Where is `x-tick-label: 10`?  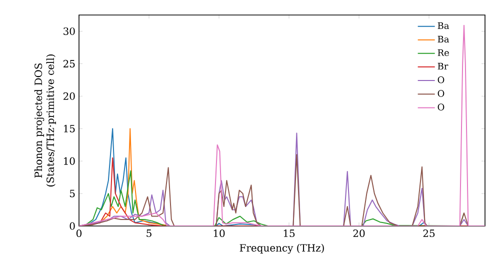
x-tick-label: 10 is located at coordinates (219, 234).